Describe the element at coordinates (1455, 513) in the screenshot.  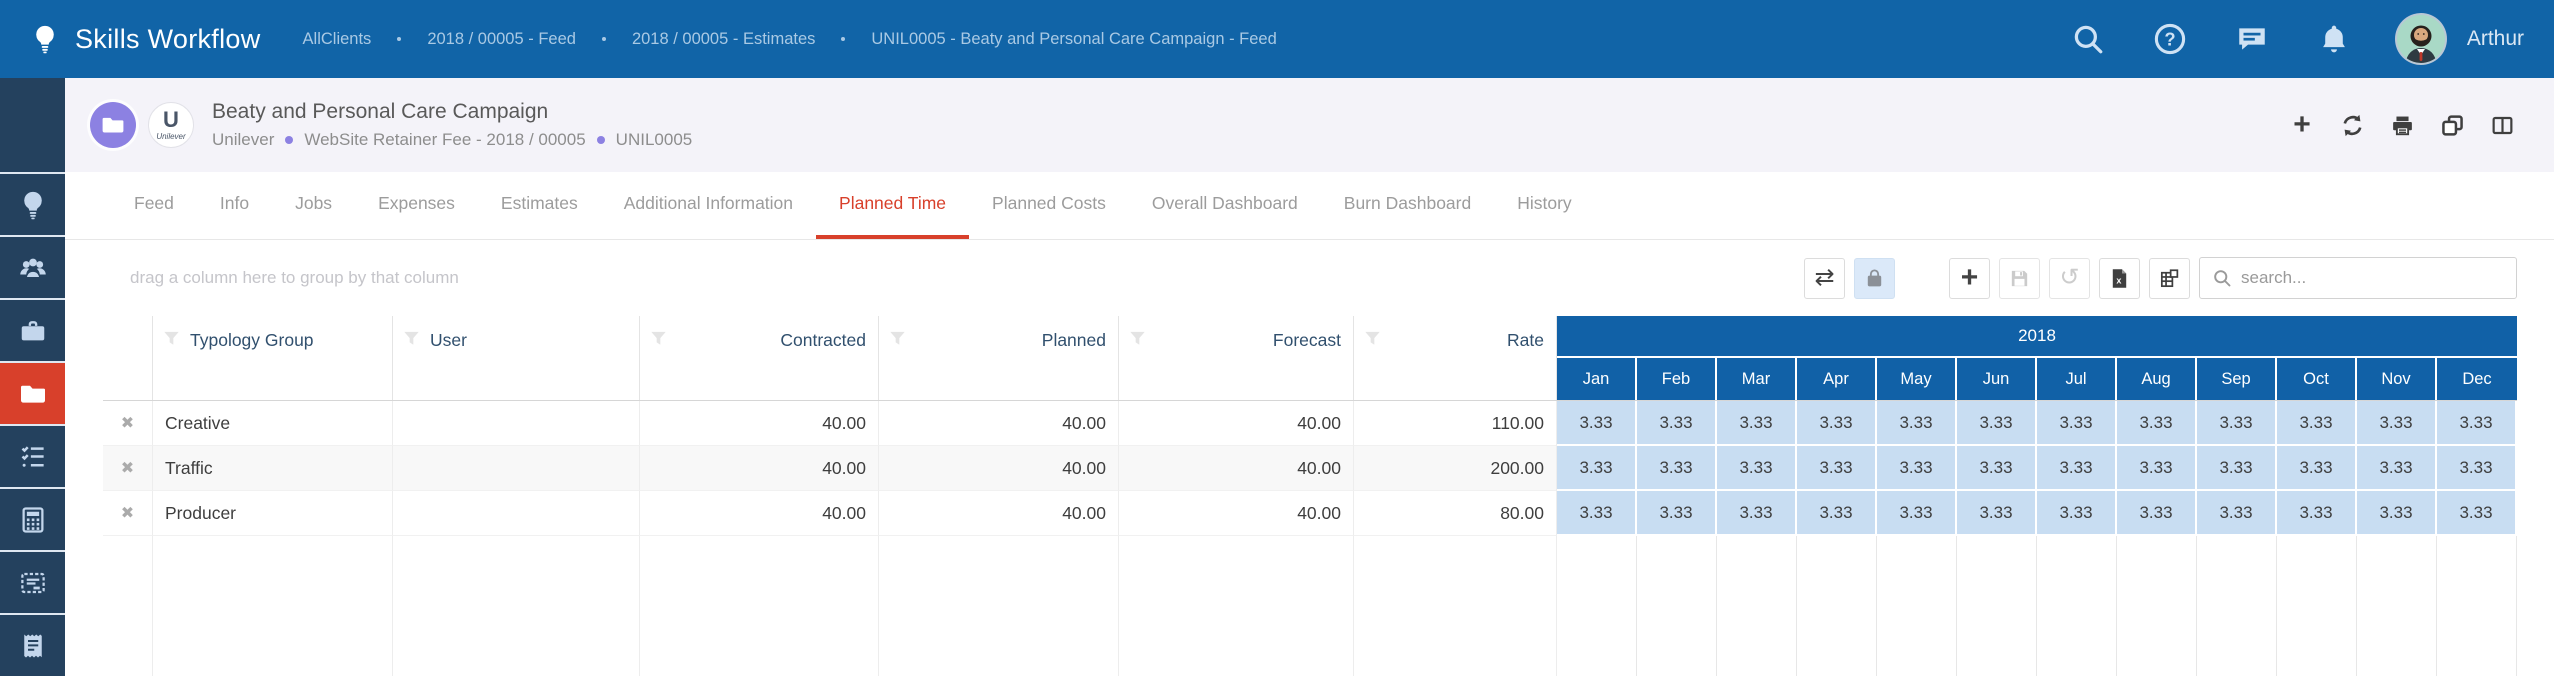
I see `cell-rate: 80.00` at that location.